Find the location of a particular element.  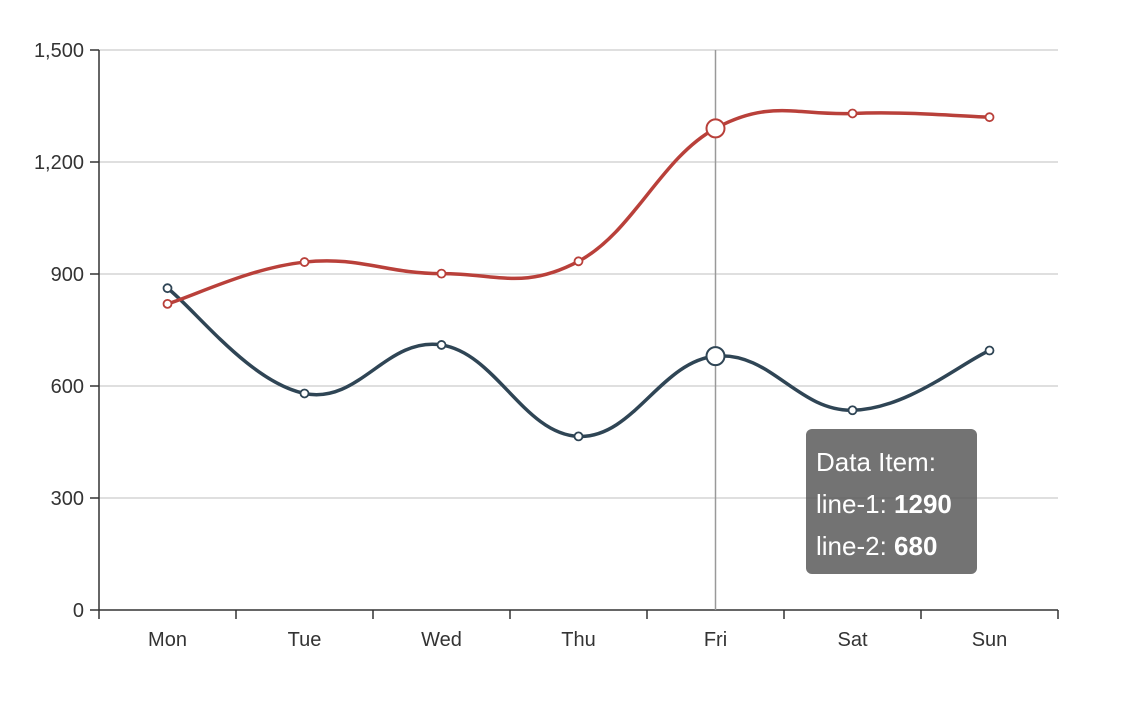

tooltip-title: Data Item: is located at coordinates (876, 462).